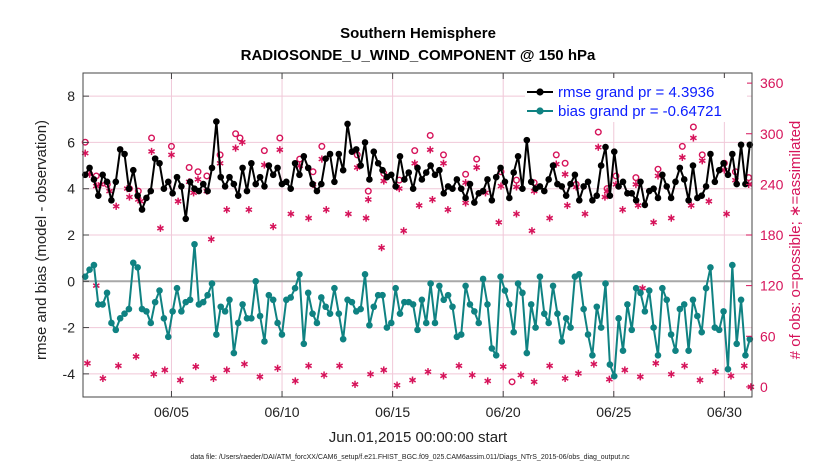  What do you see at coordinates (71, 235) in the screenshot?
I see `y-tick-label: 2` at bounding box center [71, 235].